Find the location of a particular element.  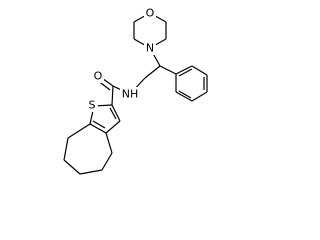

atom-label: N is located at coordinates (150, 48).